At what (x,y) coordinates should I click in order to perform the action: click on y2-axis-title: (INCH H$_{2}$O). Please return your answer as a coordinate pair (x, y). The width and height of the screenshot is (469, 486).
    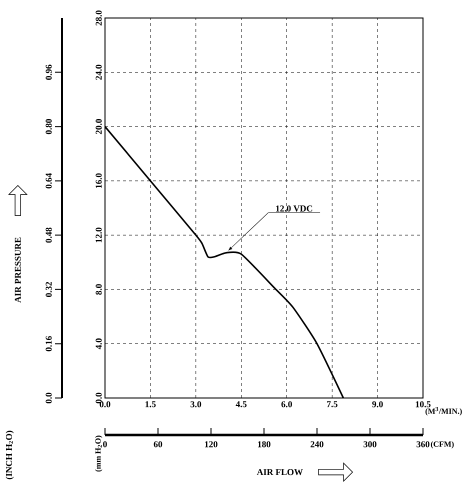
    Looking at the image, I should click on (10, 455).